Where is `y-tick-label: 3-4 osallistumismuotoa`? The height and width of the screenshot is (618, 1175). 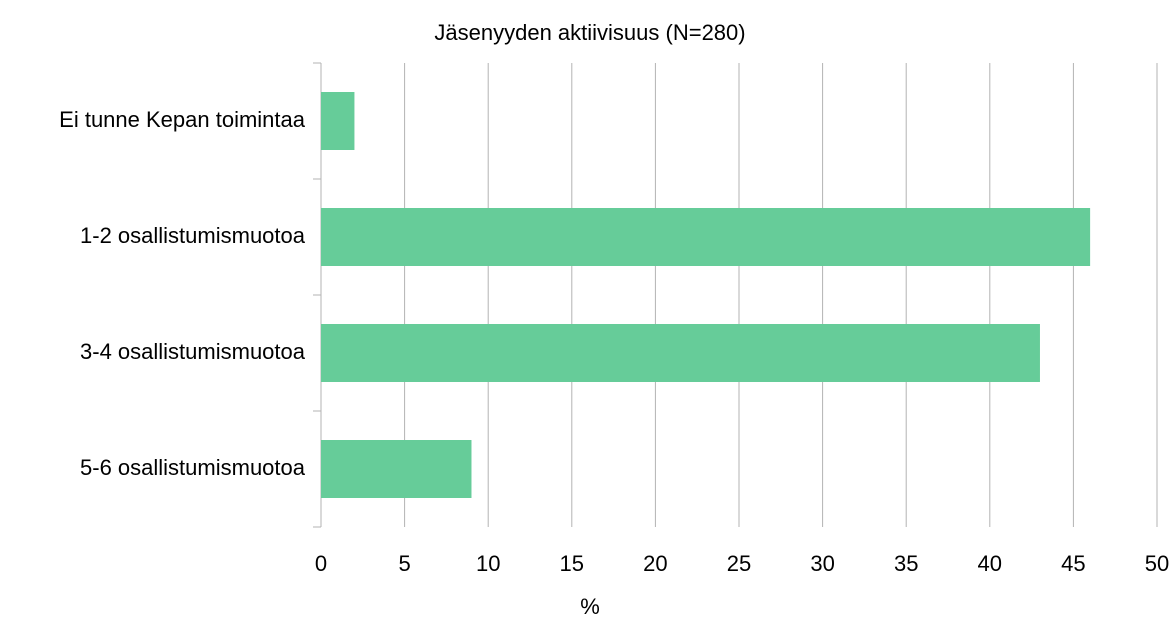
y-tick-label: 3-4 osallistumismuotoa is located at coordinates (193, 351).